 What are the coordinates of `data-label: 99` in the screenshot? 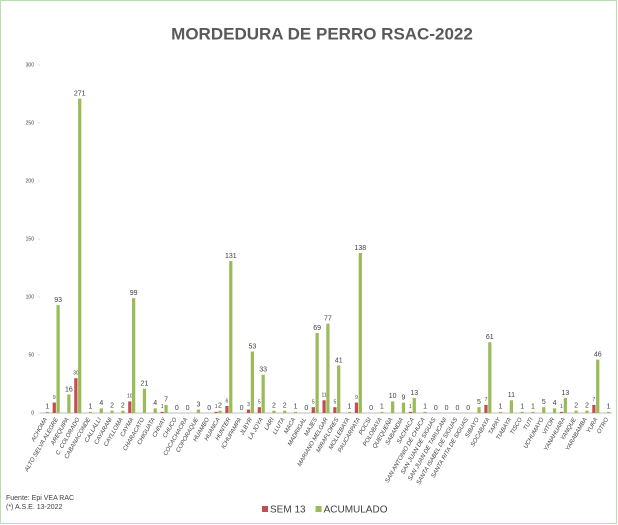 It's located at (134, 293).